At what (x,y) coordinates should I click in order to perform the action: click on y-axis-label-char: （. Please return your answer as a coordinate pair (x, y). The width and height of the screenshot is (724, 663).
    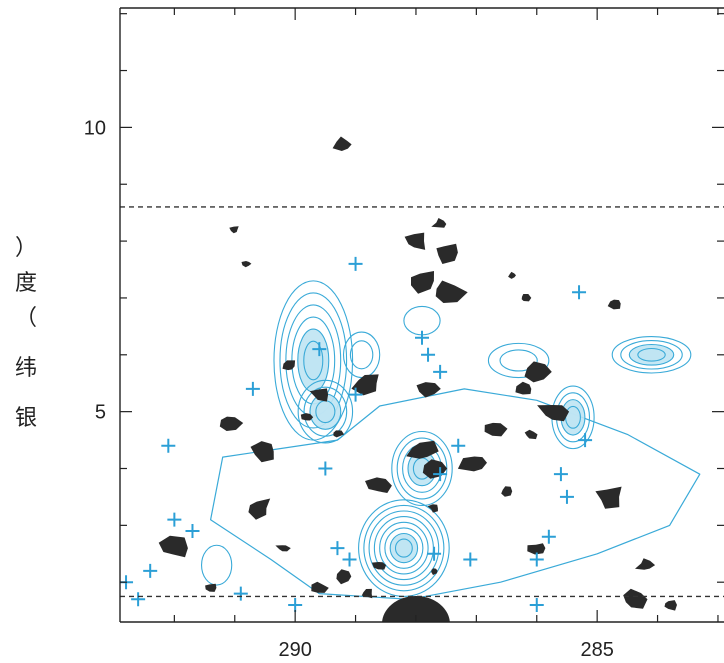
    Looking at the image, I should click on (26, 318).